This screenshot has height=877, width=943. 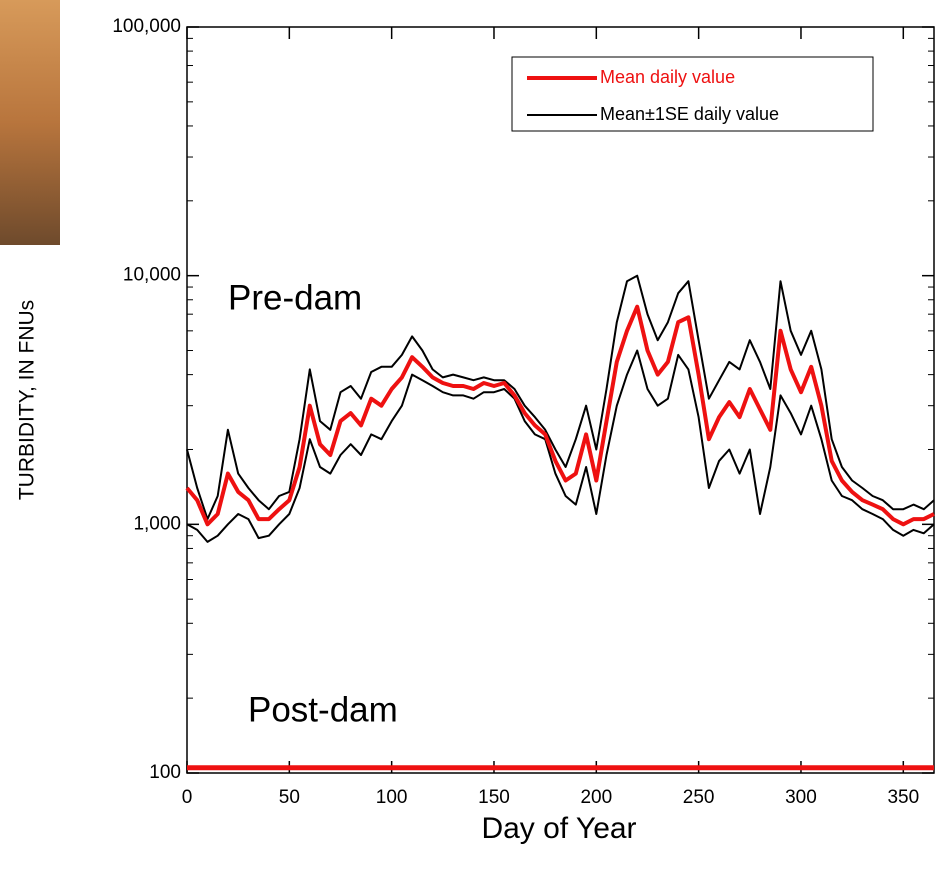 I want to click on legend-label: Mean daily value, so click(x=667, y=77).